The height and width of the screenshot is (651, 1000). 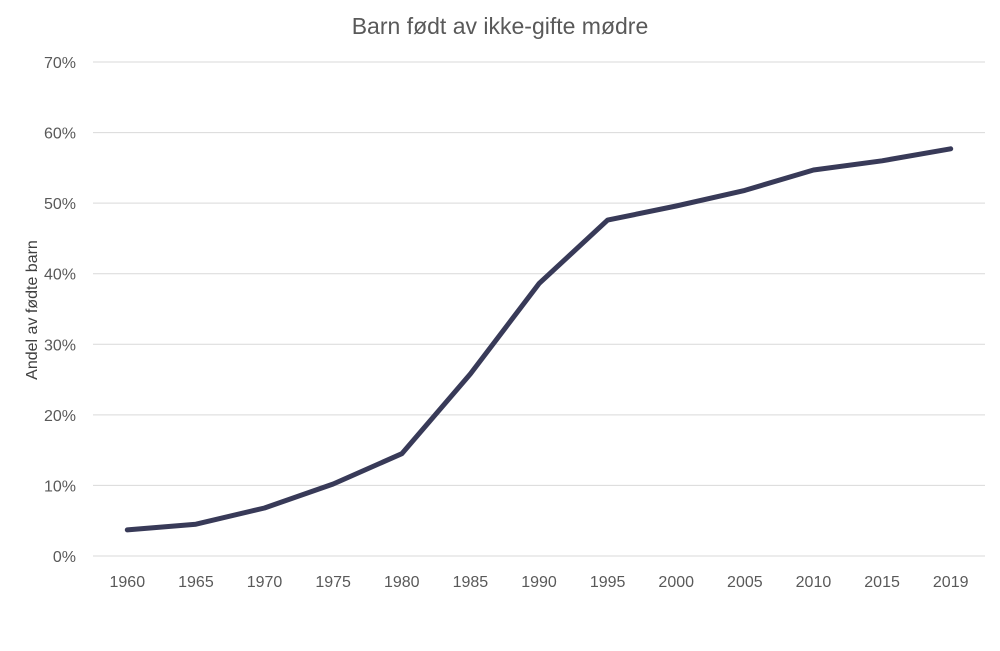 I want to click on x-tick-label: 1985, so click(x=471, y=582).